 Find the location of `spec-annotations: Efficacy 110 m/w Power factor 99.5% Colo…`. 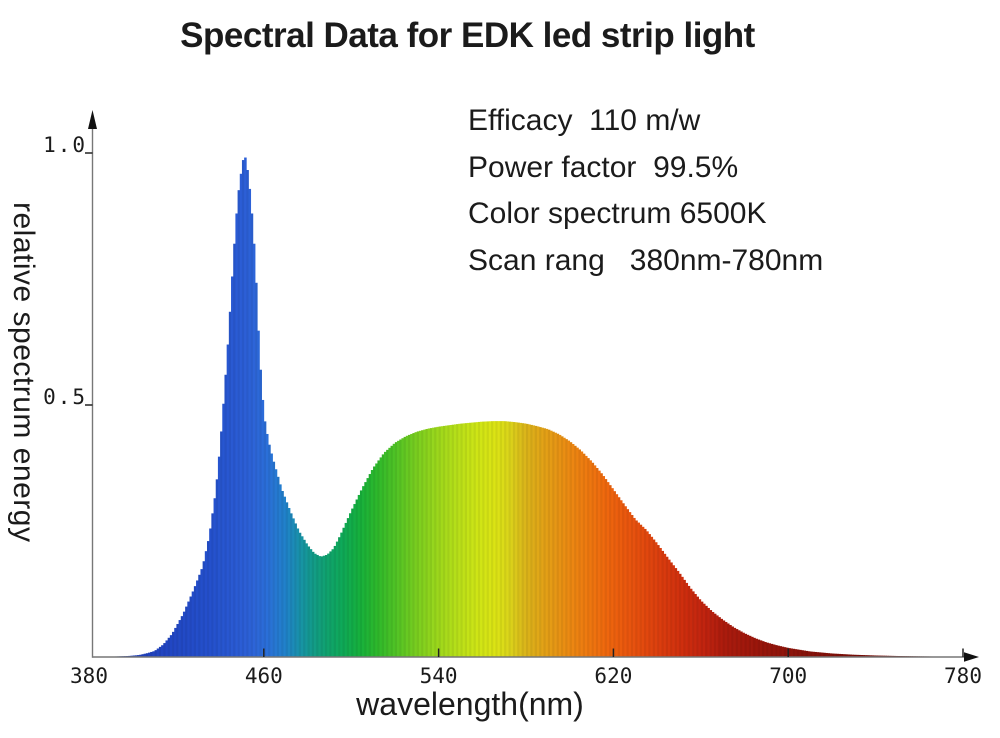

spec-annotations: Efficacy 110 m/w Power factor 99.5% Colo… is located at coordinates (645, 191).